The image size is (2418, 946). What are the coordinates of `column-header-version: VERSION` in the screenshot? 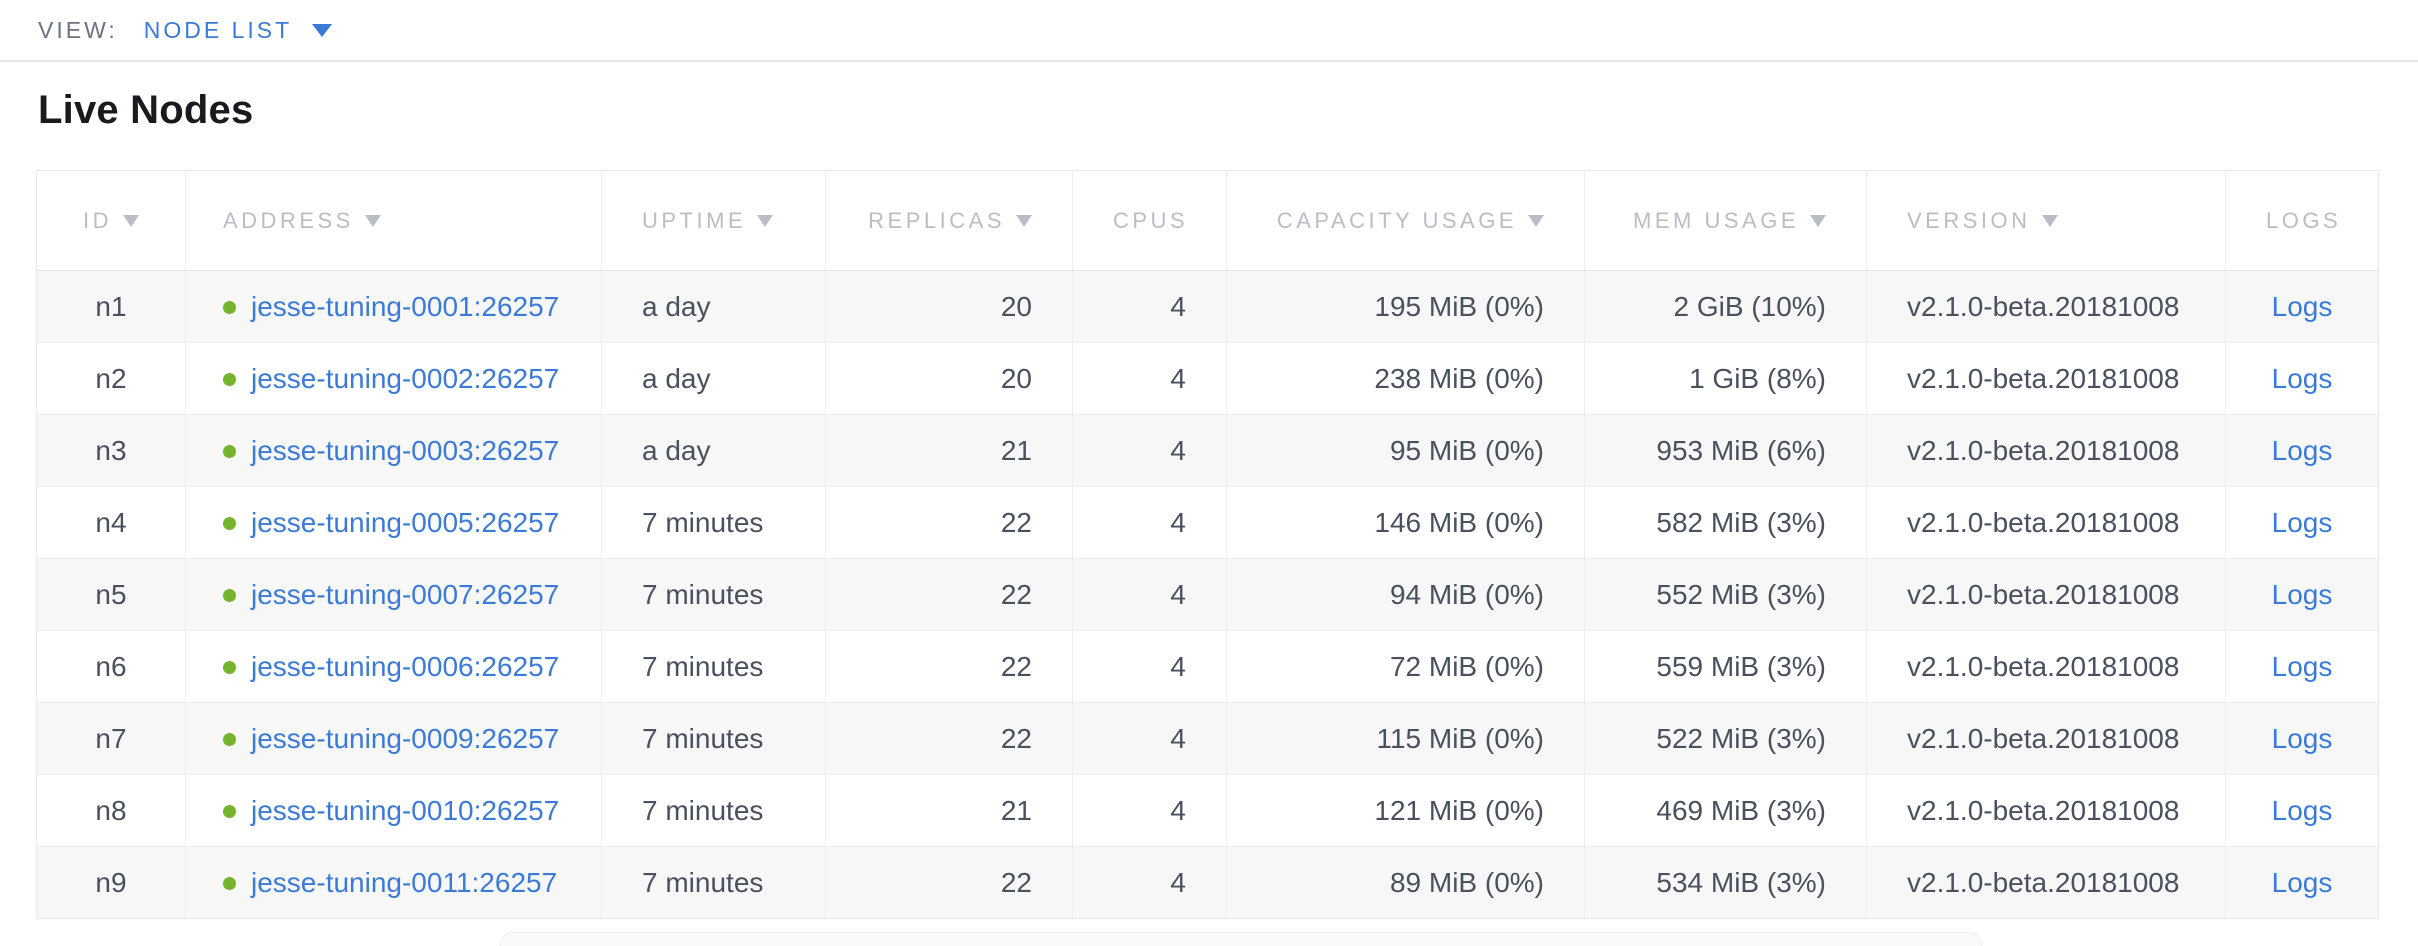 It's located at (2046, 220).